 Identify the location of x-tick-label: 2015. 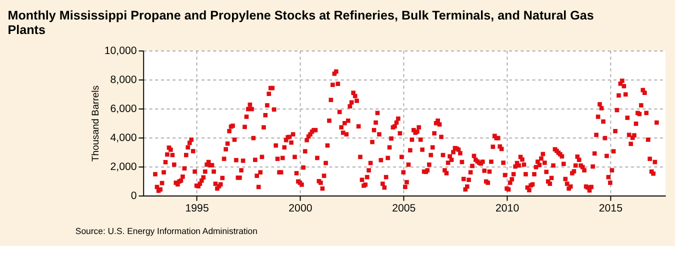
(610, 208).